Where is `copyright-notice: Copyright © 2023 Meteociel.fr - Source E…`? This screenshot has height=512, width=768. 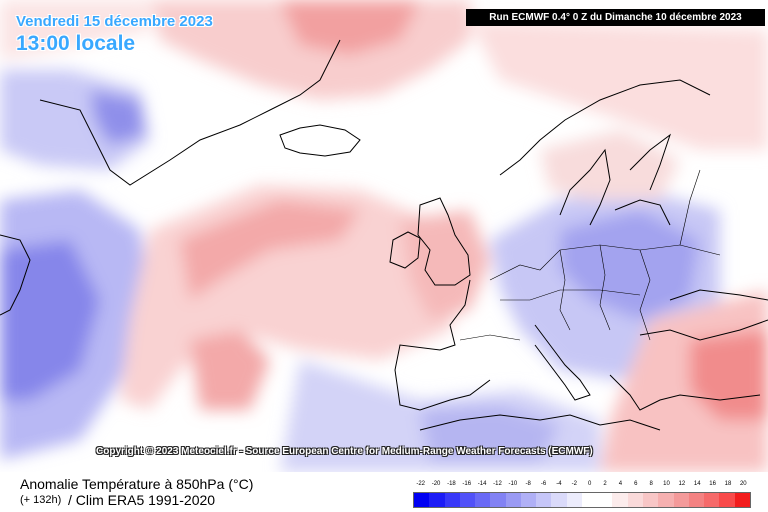 copyright-notice: Copyright © 2023 Meteociel.fr - Source E… is located at coordinates (344, 451).